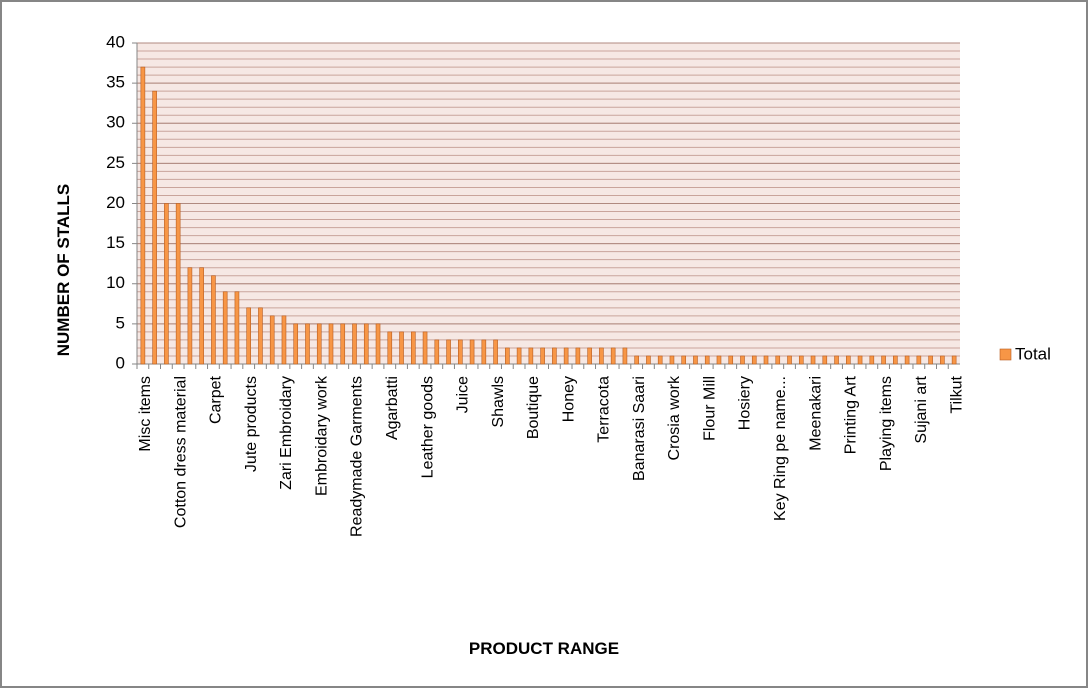 Image resolution: width=1089 pixels, height=689 pixels. Describe the element at coordinates (956, 394) in the screenshot. I see `x-tick-label: Tilkut` at that location.